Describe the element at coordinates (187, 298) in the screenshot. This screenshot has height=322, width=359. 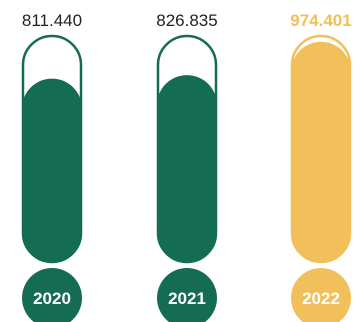
I see `category-label-2021: 2021` at that location.